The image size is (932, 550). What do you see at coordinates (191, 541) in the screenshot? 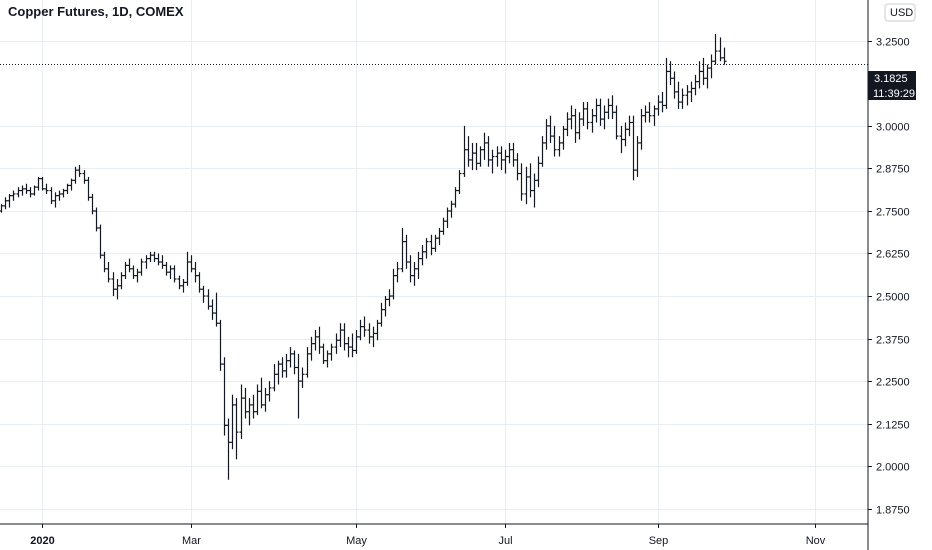
I see `x-tick-label: Mar` at bounding box center [191, 541].